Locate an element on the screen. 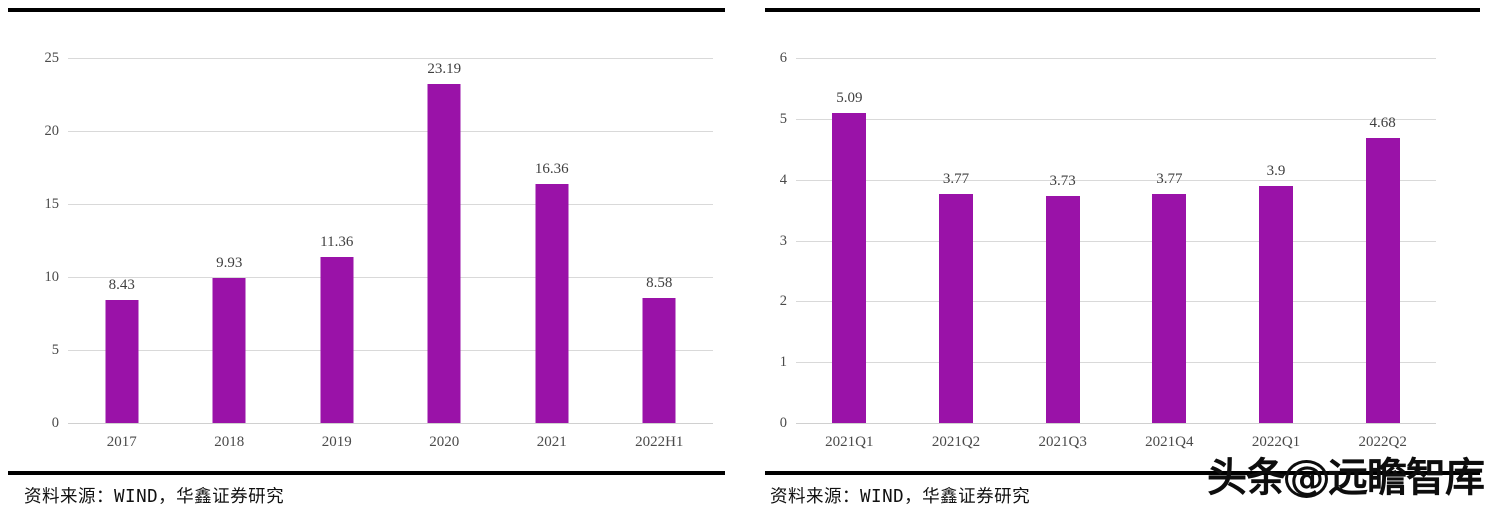  bar-slot: 3.73 2021Q3 is located at coordinates (1062, 254).